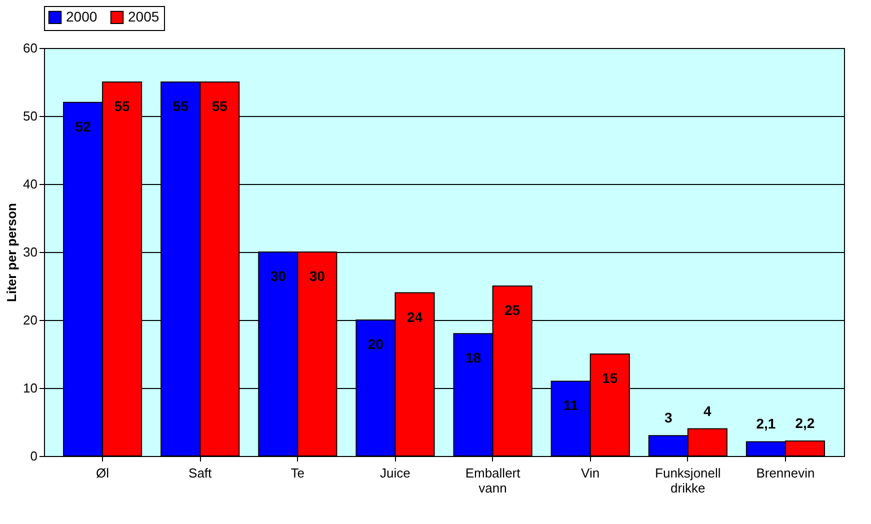  I want to click on legend-label: 2000, so click(82, 16).